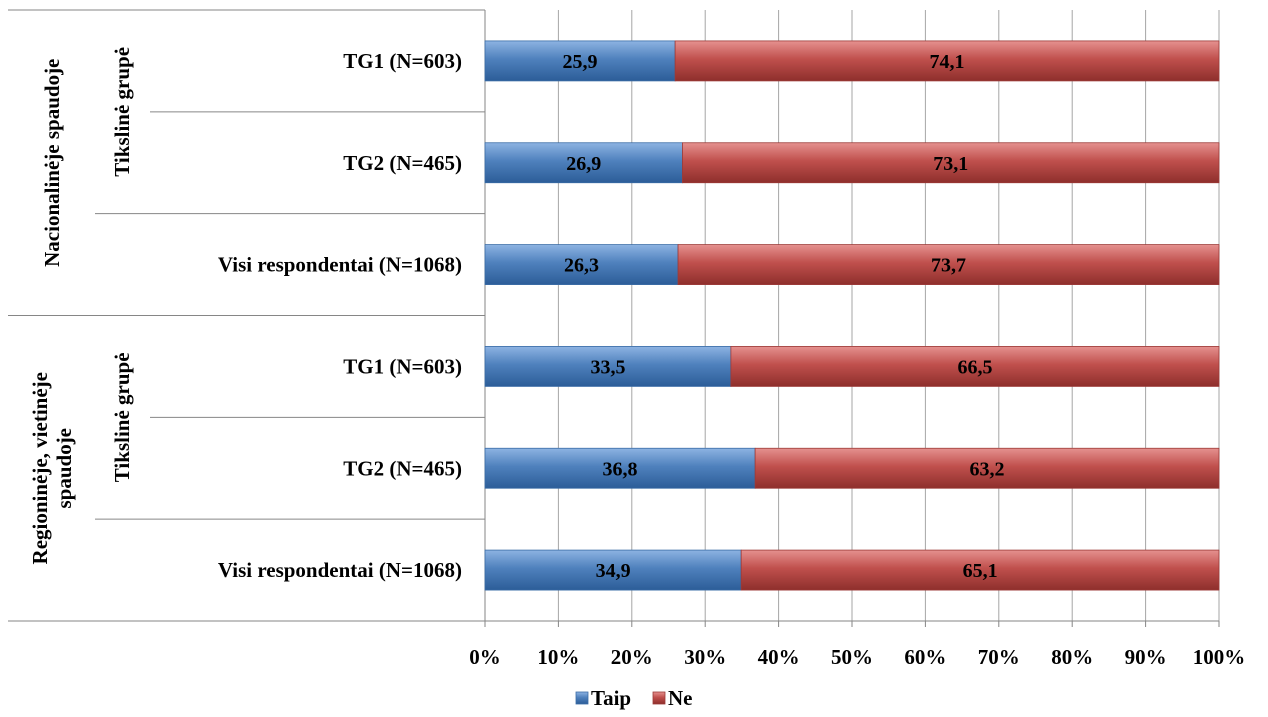 This screenshot has width=1268, height=717. What do you see at coordinates (779, 657) in the screenshot?
I see `x-tick-label-4: 40%` at bounding box center [779, 657].